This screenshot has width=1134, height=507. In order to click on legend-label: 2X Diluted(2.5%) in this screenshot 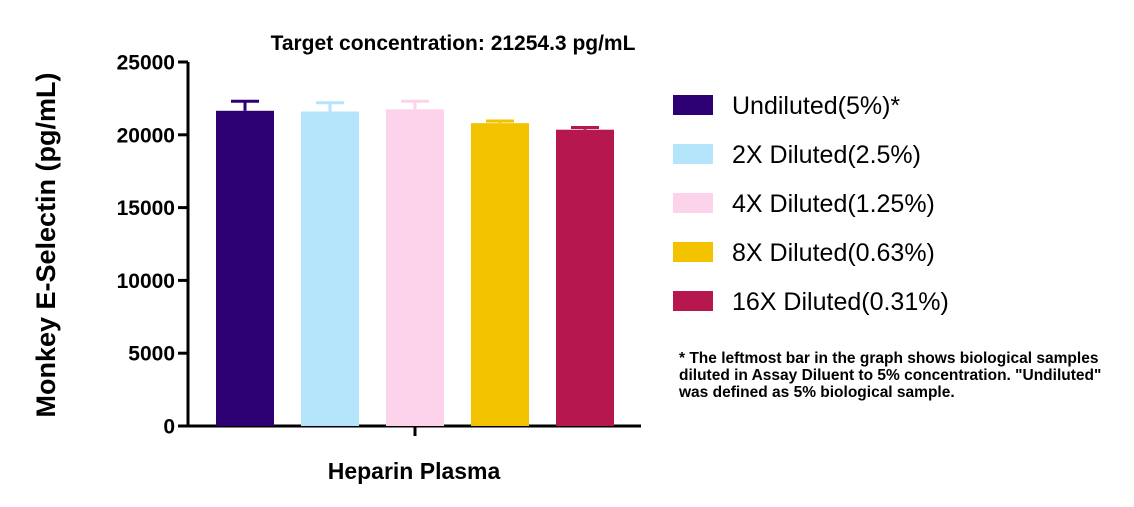, I will do `click(826, 155)`.